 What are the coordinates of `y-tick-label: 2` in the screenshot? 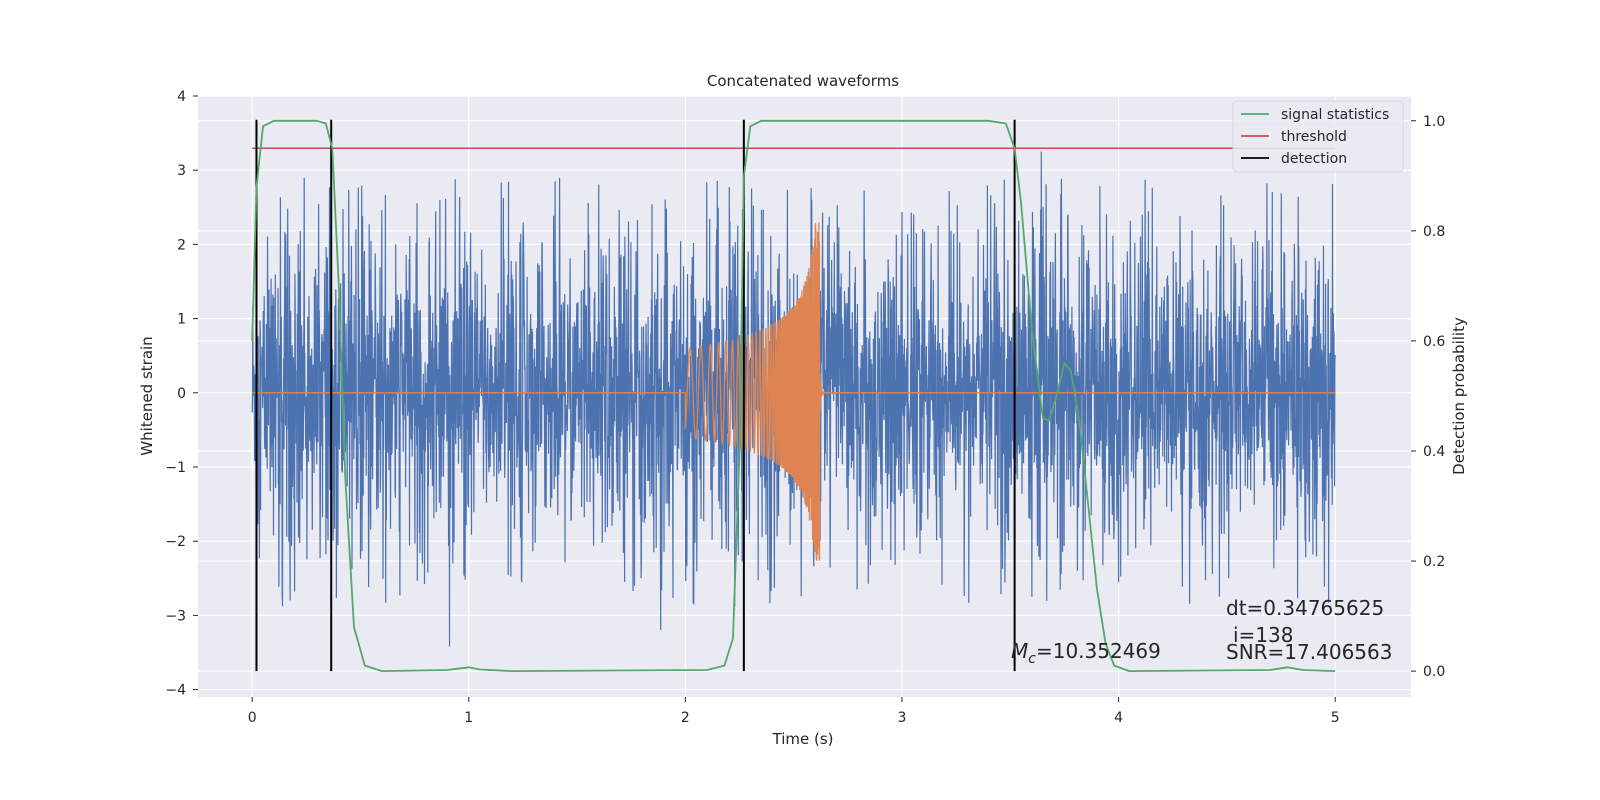 It's located at (181, 245).